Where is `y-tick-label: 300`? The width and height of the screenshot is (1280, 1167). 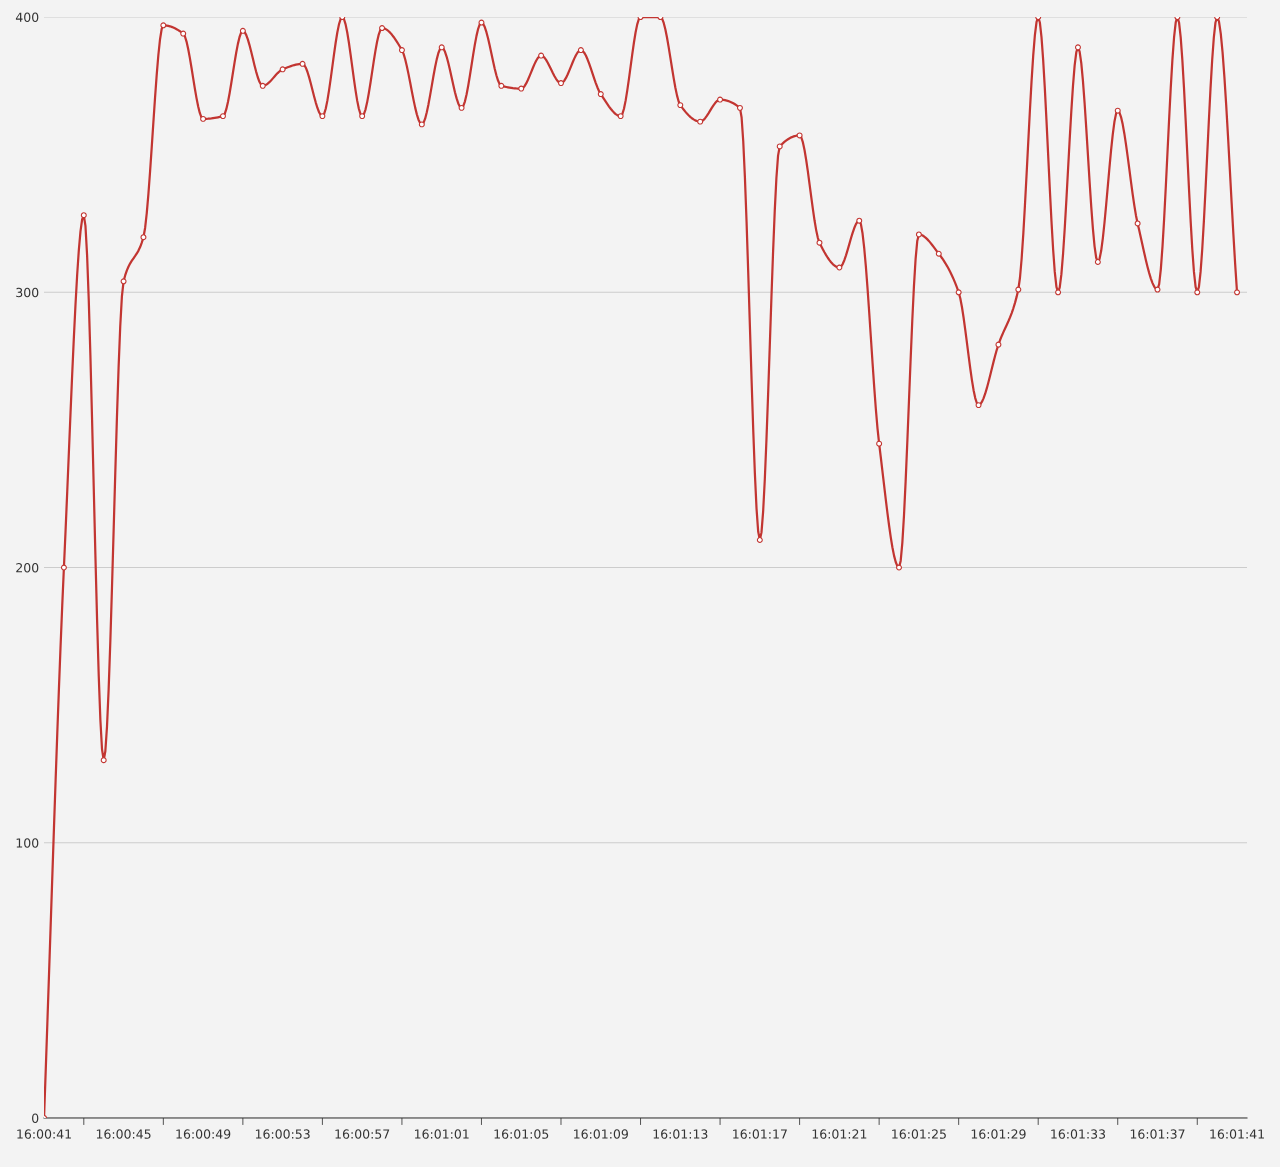 y-tick-label: 300 is located at coordinates (27, 292).